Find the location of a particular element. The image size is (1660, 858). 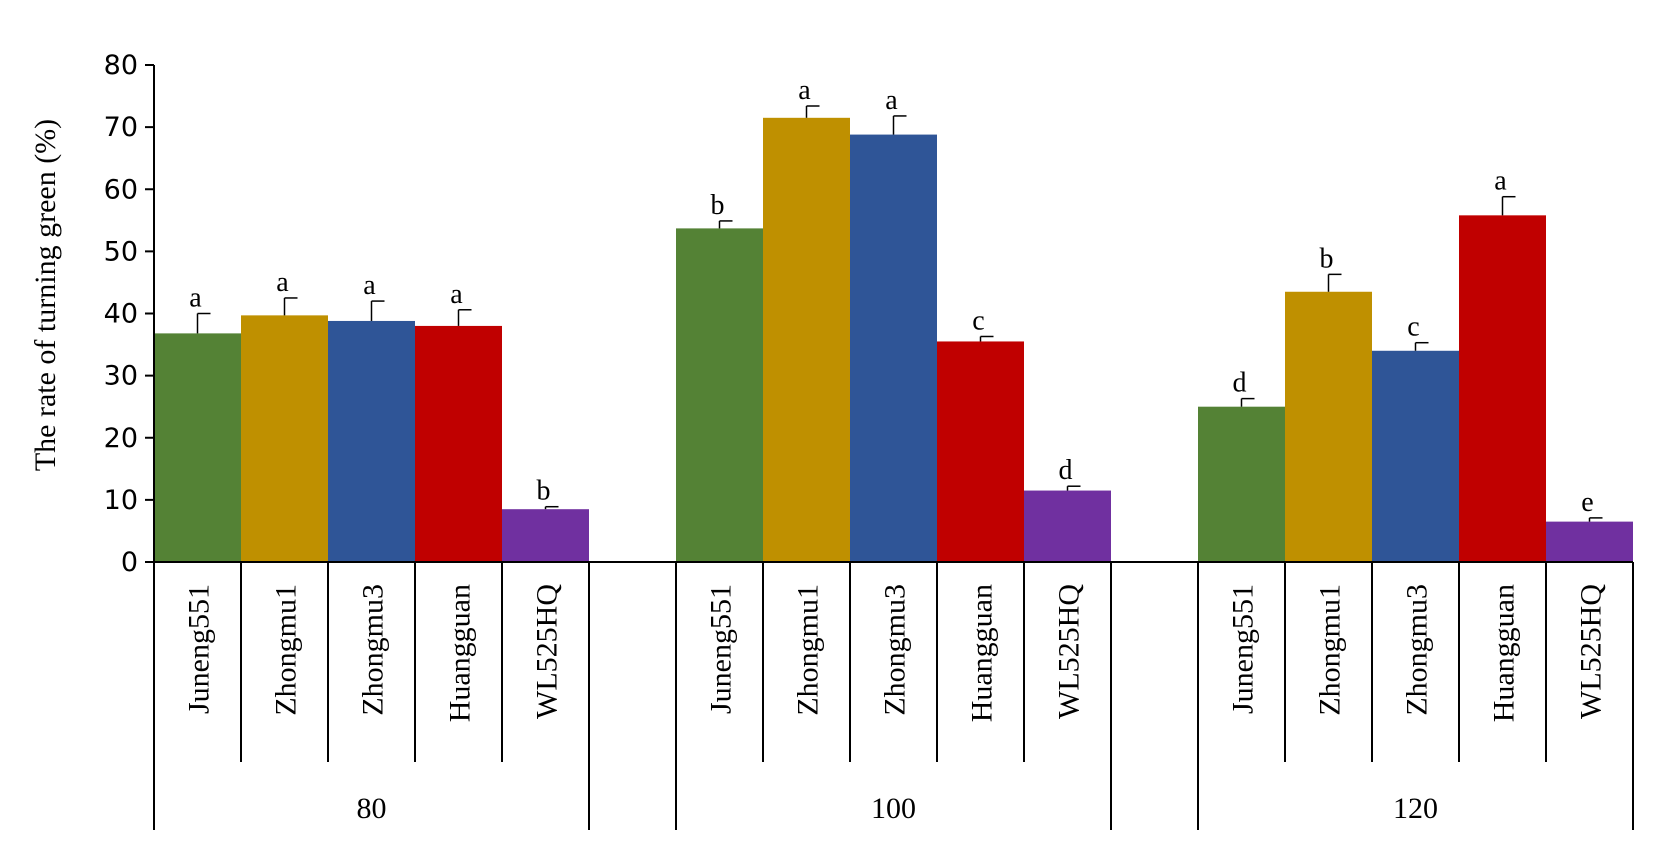

y-tick-label: 50 is located at coordinates (121, 251).